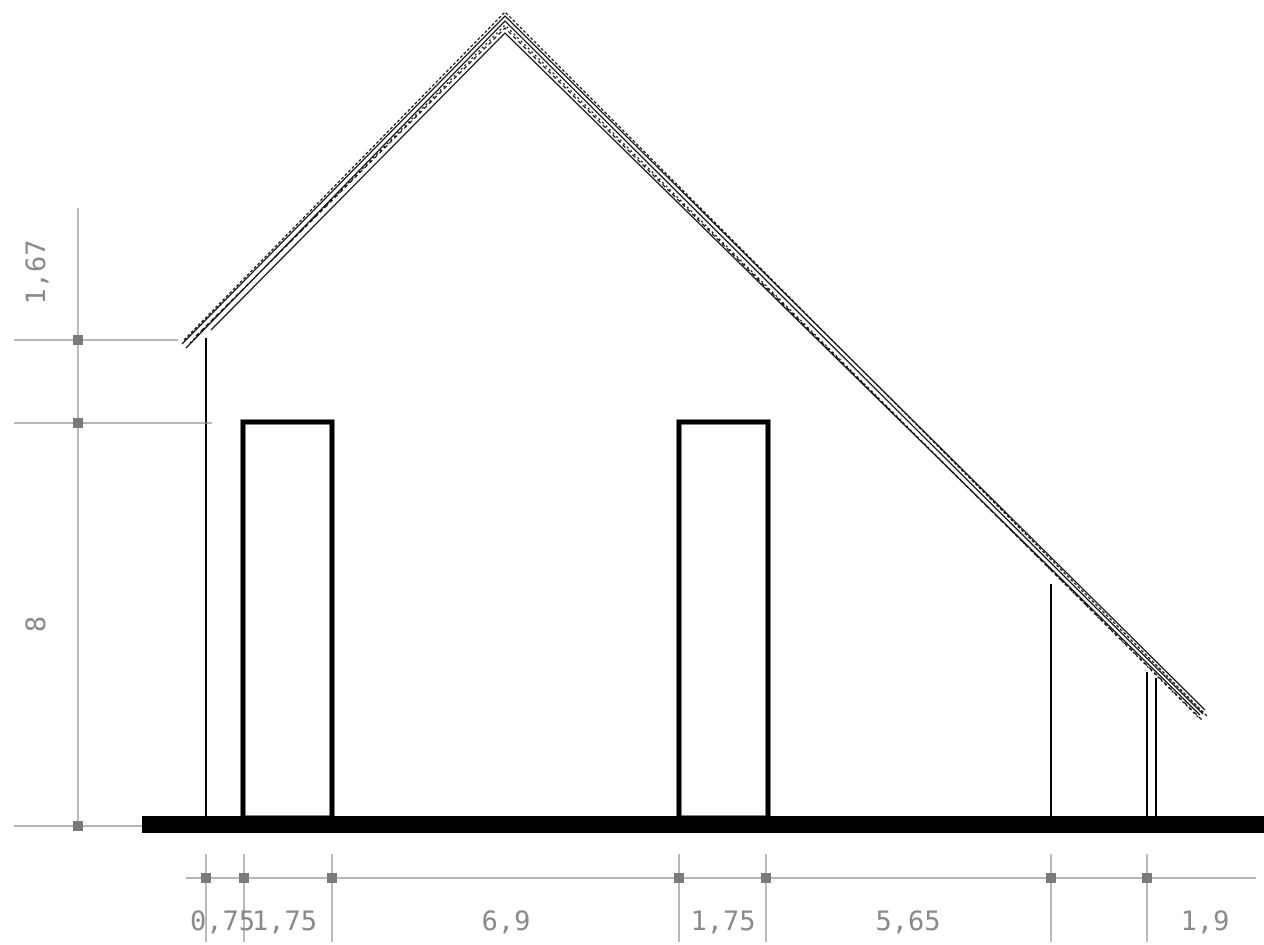 This screenshot has width=1264, height=945. I want to click on v-tick-top, so click(78, 340).